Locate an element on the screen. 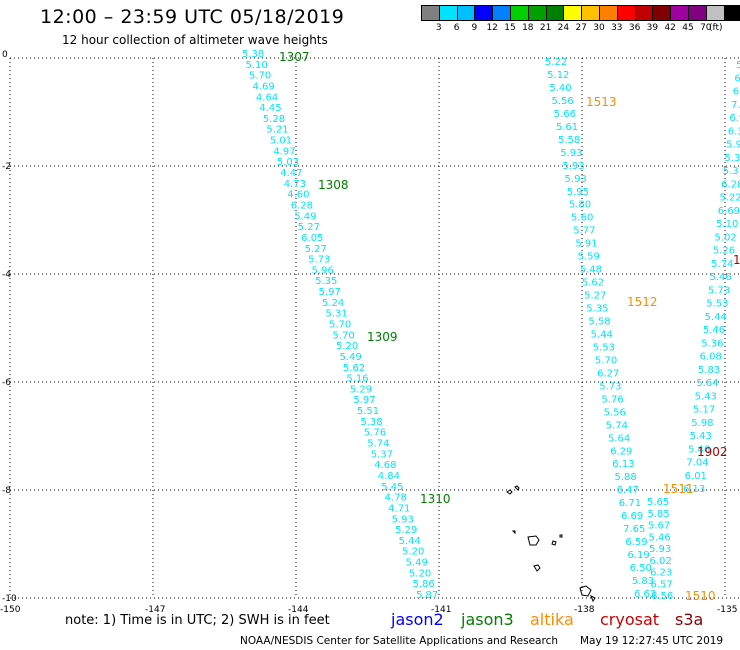 This screenshot has height=650, width=740. track-value: 5.88 is located at coordinates (625, 477).